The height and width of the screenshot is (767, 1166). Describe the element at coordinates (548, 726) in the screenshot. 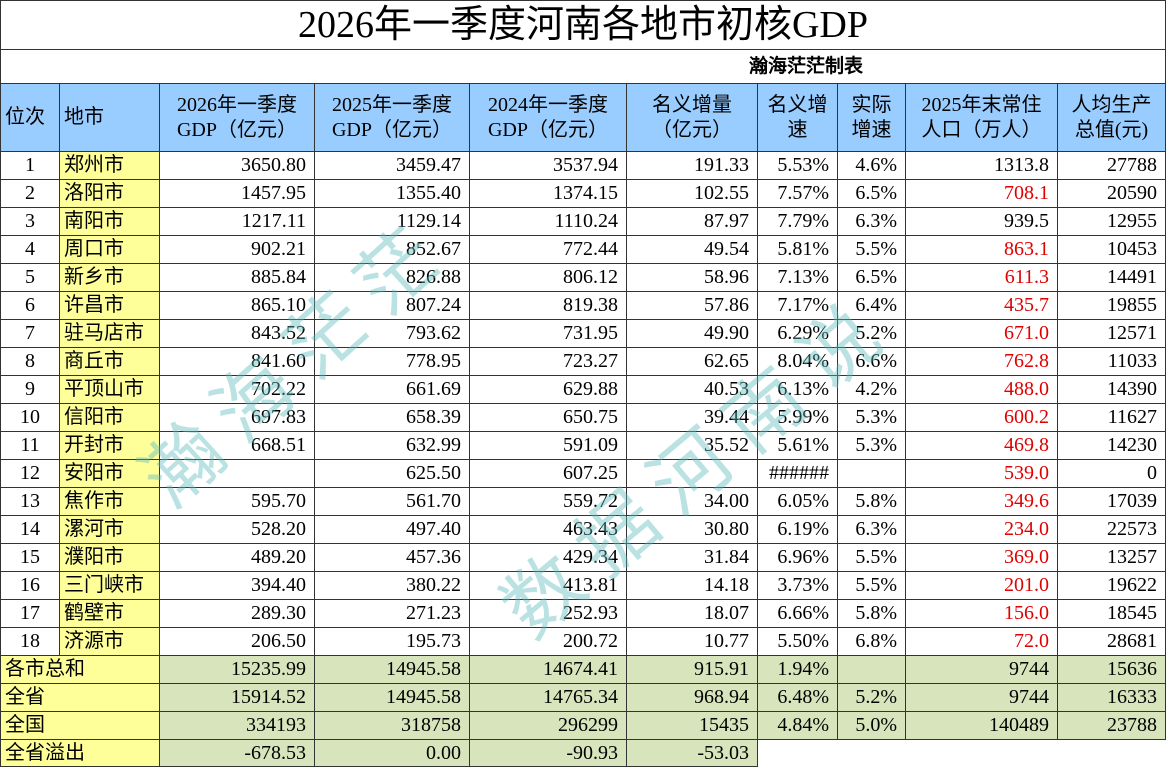

I see `cell: 296299` at that location.